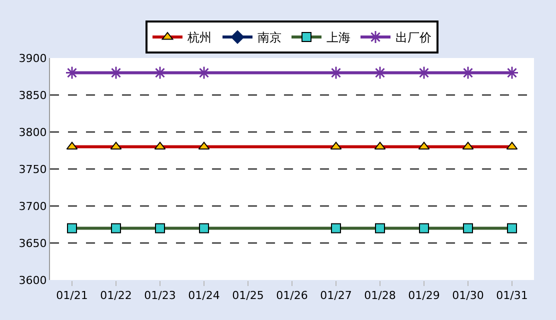 This screenshot has width=556, height=320. What do you see at coordinates (116, 295) in the screenshot?
I see `x-tick-label: 01/22` at bounding box center [116, 295].